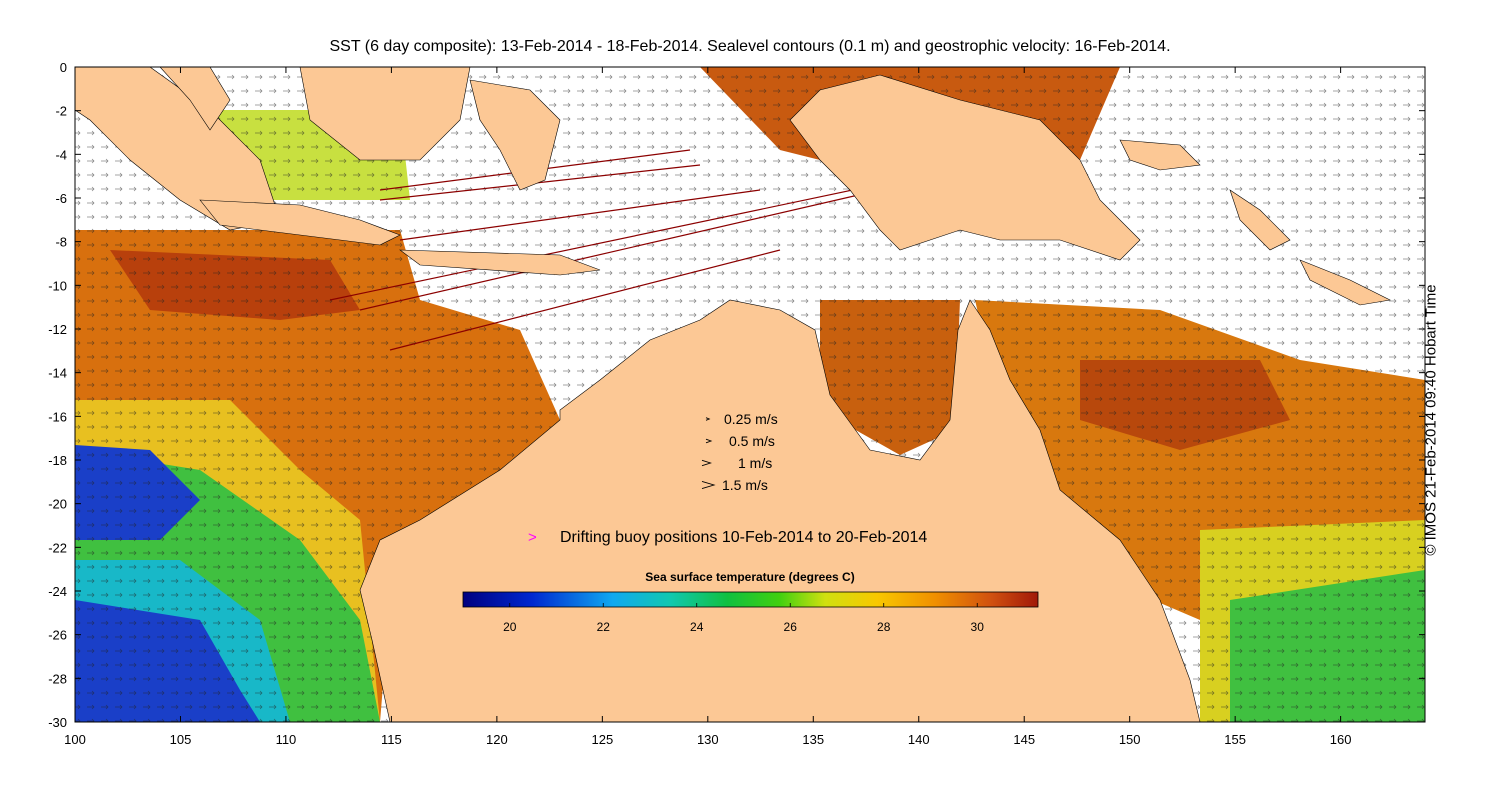 The height and width of the screenshot is (790, 1500). Describe the element at coordinates (391, 739) in the screenshot. I see `x-tick-label: 115` at that location.